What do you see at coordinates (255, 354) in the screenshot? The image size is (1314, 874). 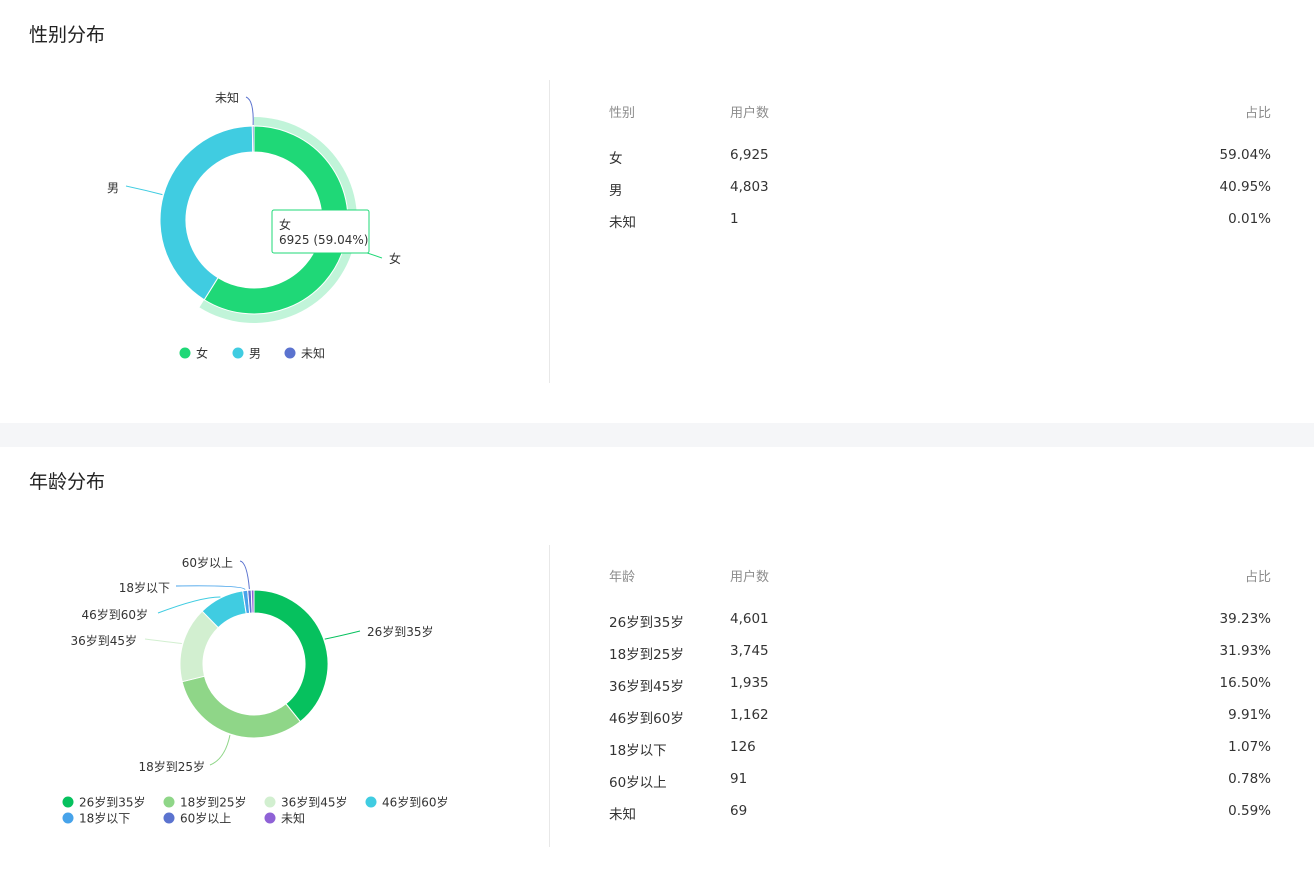 I see `legend-label: 男` at bounding box center [255, 354].